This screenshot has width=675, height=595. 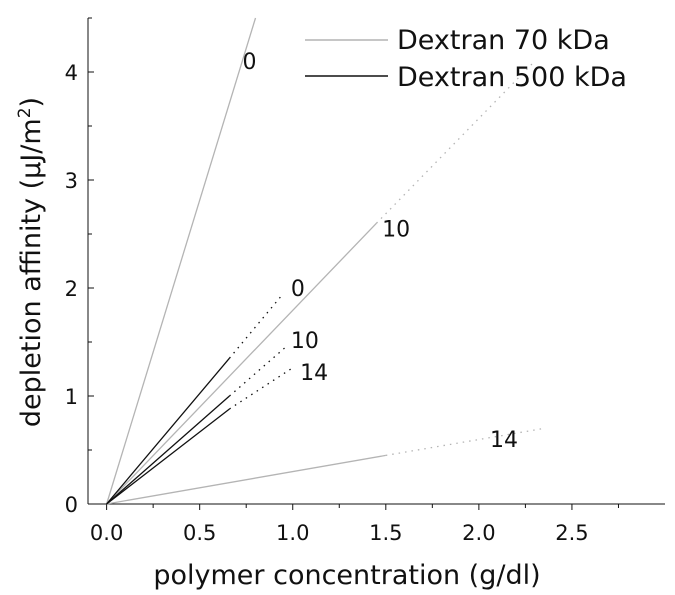 What do you see at coordinates (168, 456) in the screenshot?
I see `series-dextran-500-14-solid-line` at bounding box center [168, 456].